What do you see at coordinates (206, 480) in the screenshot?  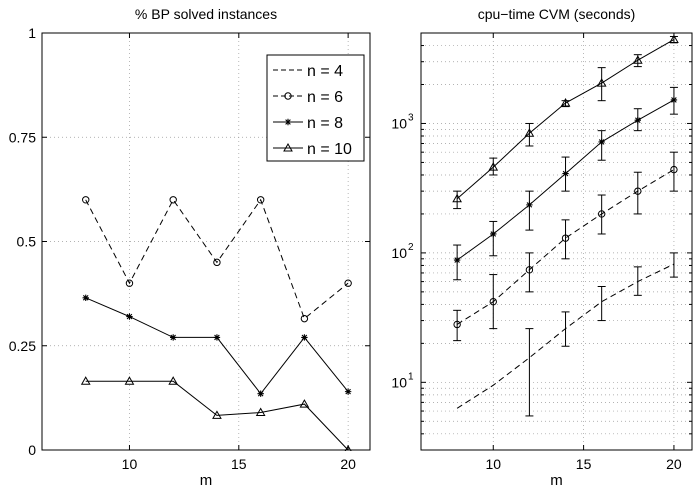 I see `left-x-axis-label: m` at bounding box center [206, 480].